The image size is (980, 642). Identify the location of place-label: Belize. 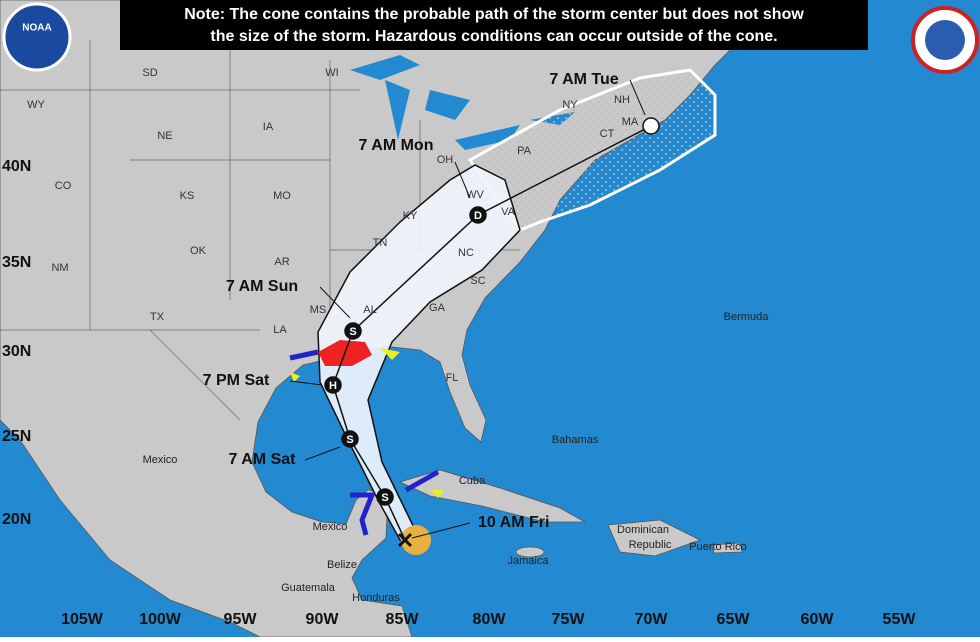
(342, 565).